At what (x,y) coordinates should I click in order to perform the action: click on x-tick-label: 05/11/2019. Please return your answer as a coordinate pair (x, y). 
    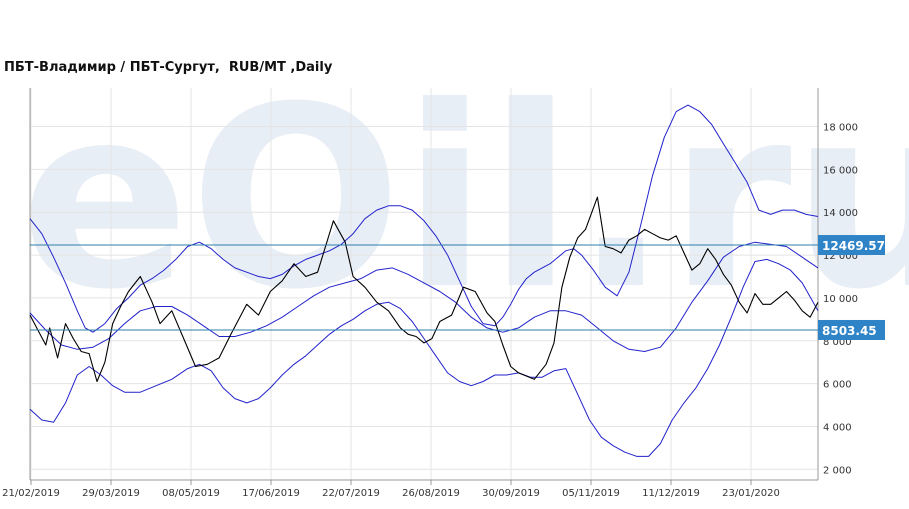
    Looking at the image, I should click on (591, 493).